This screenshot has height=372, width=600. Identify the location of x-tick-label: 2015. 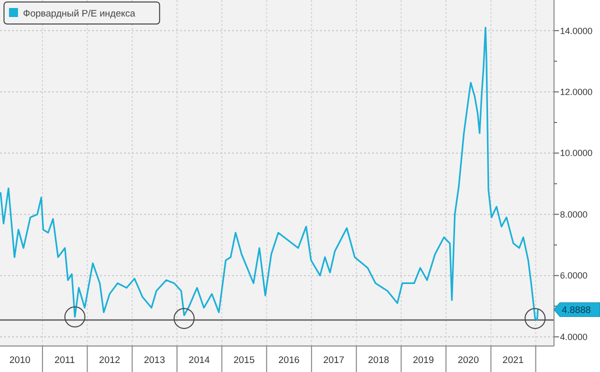
(244, 360).